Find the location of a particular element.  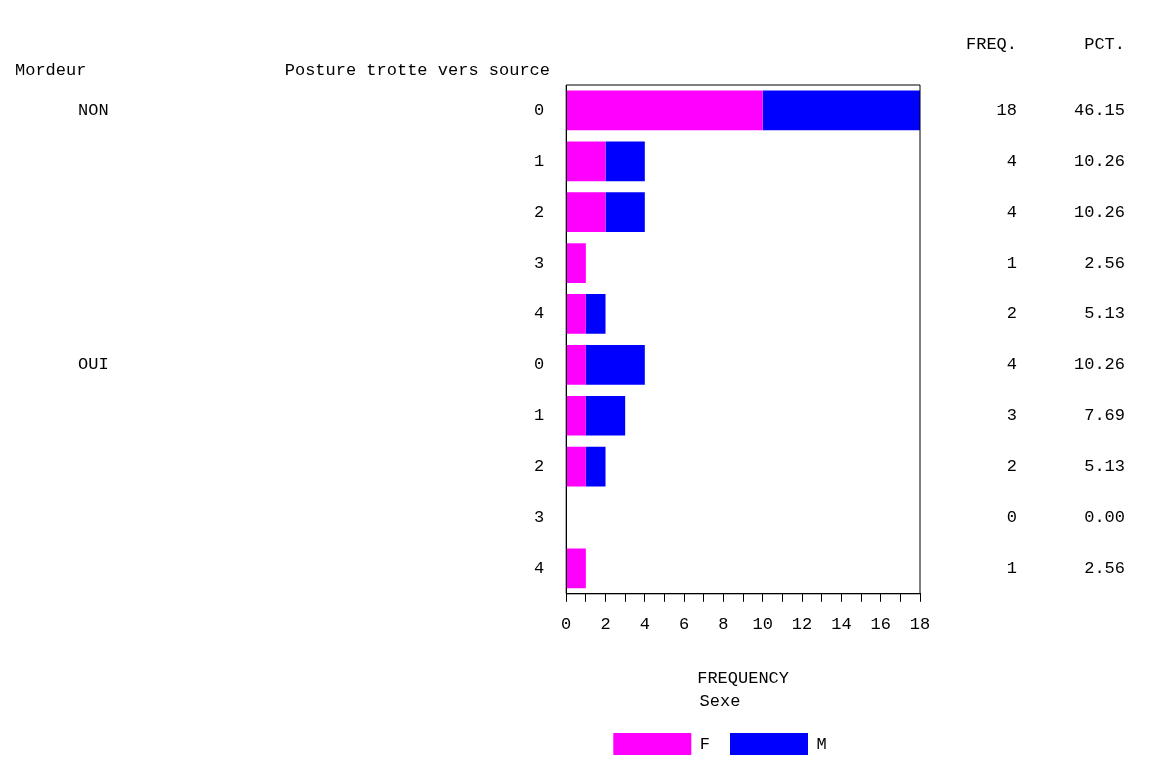

x-tick-label: 14 is located at coordinates (841, 624).